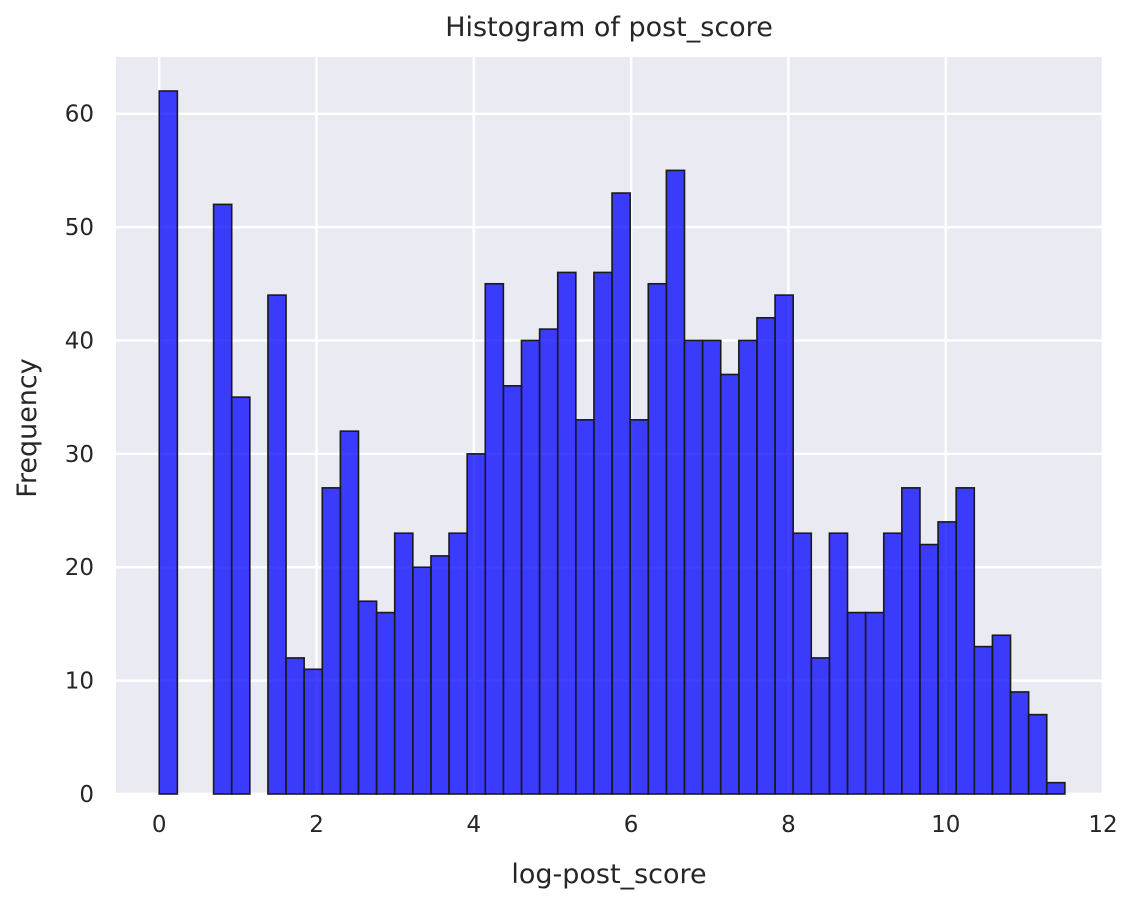 This screenshot has height=904, width=1144. I want to click on x-tick-label: 4, so click(474, 825).